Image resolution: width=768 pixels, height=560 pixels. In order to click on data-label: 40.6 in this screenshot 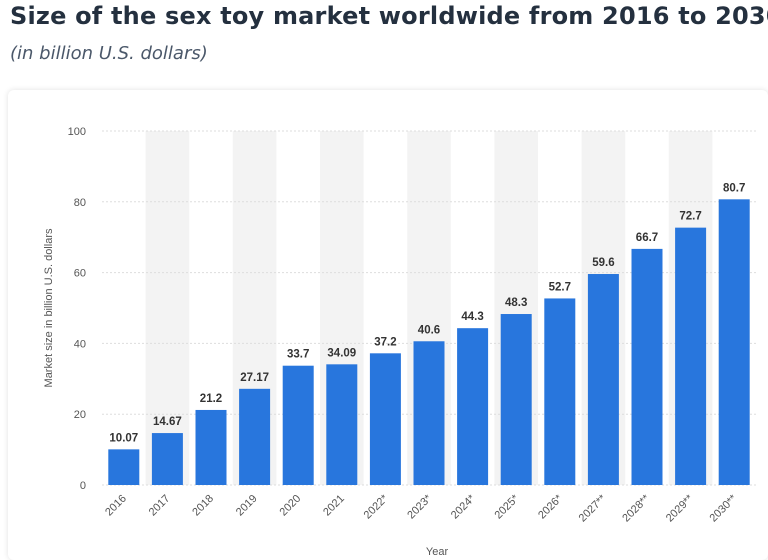, I will do `click(429, 330)`.